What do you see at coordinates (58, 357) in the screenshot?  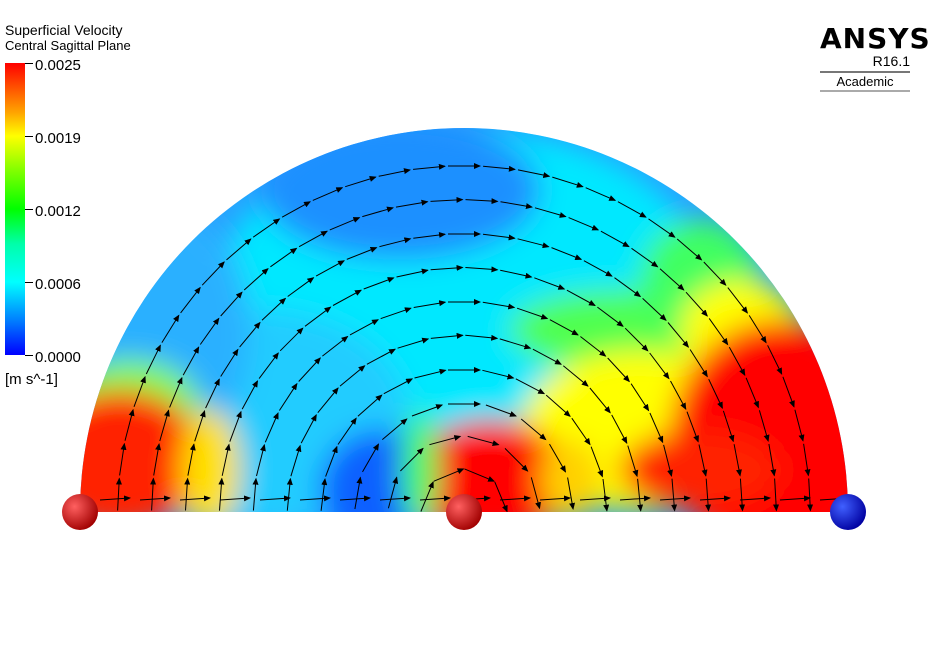 I see `scale-label-min: 0.0000` at bounding box center [58, 357].